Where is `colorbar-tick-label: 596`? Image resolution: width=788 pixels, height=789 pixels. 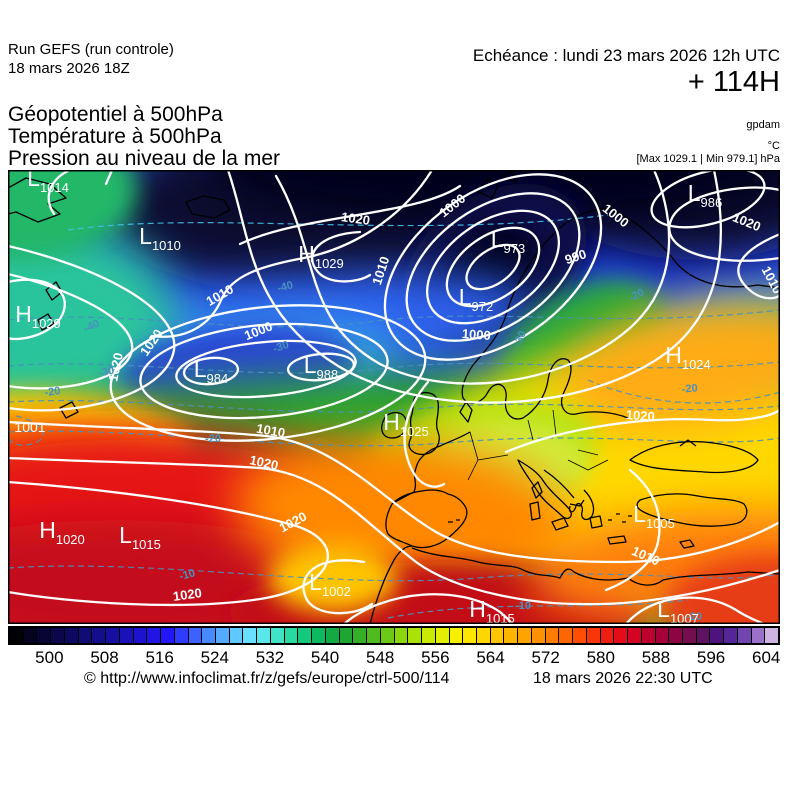
colorbar-tick-label: 596 is located at coordinates (711, 657).